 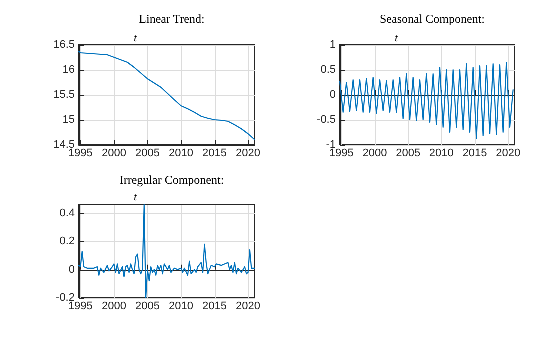 What do you see at coordinates (326, 120) in the screenshot?
I see `y-tick-label: -0.5` at bounding box center [326, 120].